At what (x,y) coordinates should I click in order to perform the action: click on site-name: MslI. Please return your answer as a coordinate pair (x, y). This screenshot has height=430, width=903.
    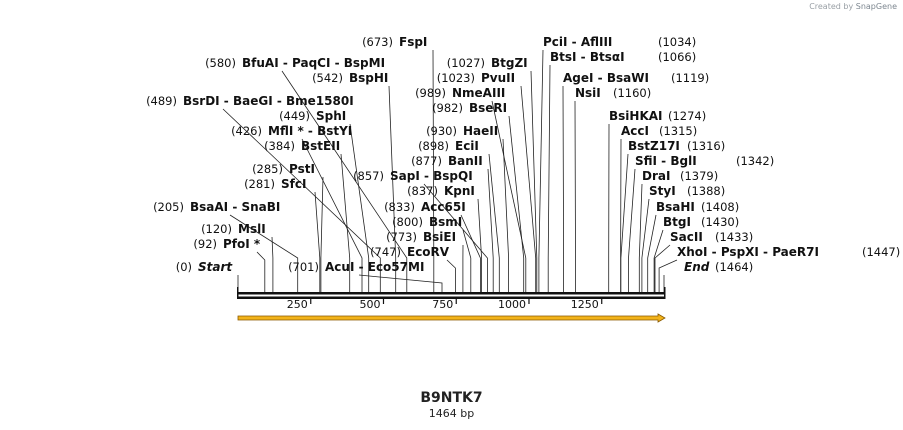
    Looking at the image, I should click on (252, 229).